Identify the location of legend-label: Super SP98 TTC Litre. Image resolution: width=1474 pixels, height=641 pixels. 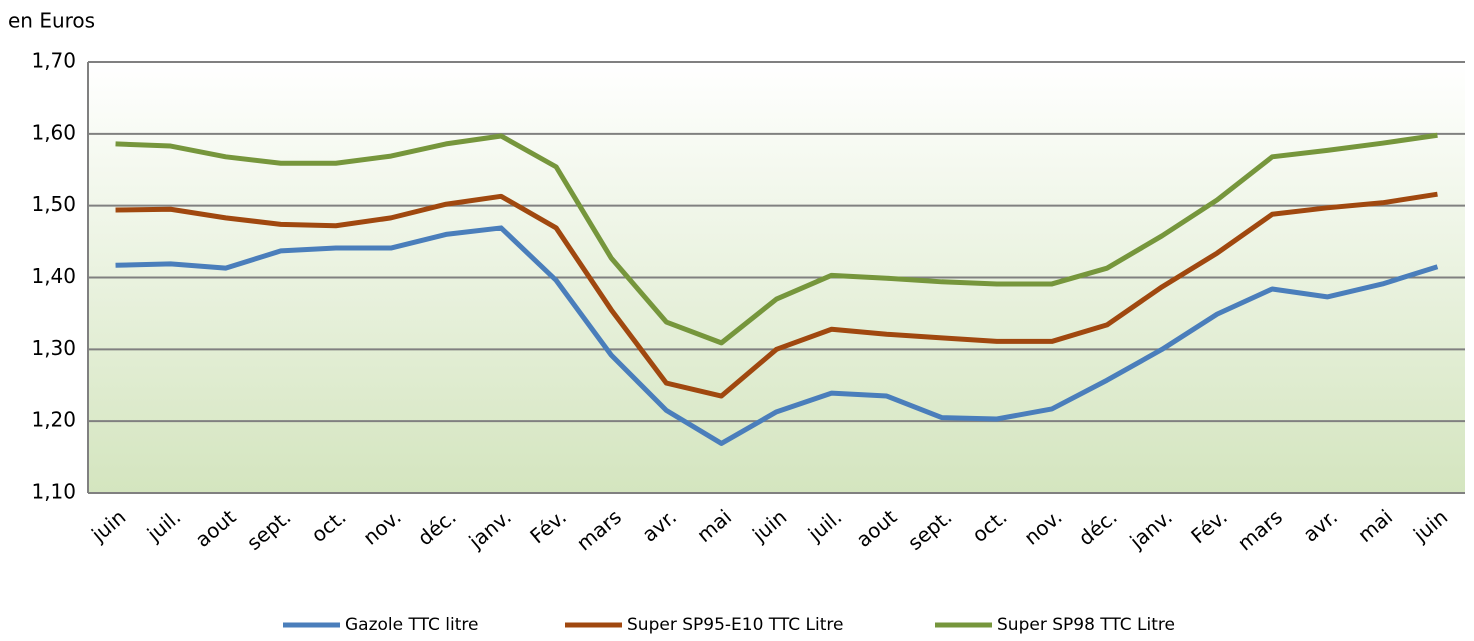
(1086, 625).